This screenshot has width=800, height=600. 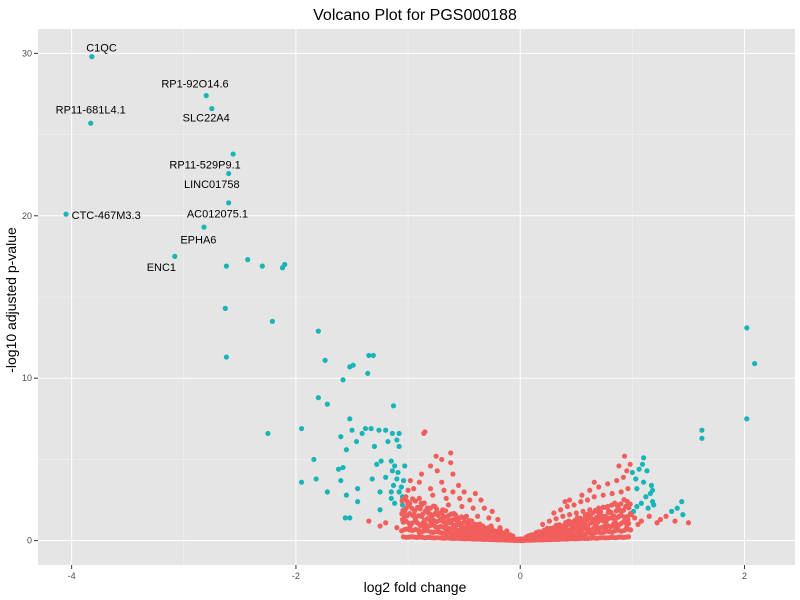 I want to click on y-tick-label: 20, so click(x=27, y=216).